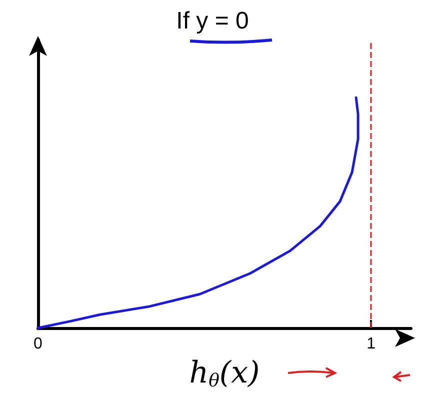 The height and width of the screenshot is (395, 425). Describe the element at coordinates (212, 21) in the screenshot. I see `chart-title: If y = 0` at that location.